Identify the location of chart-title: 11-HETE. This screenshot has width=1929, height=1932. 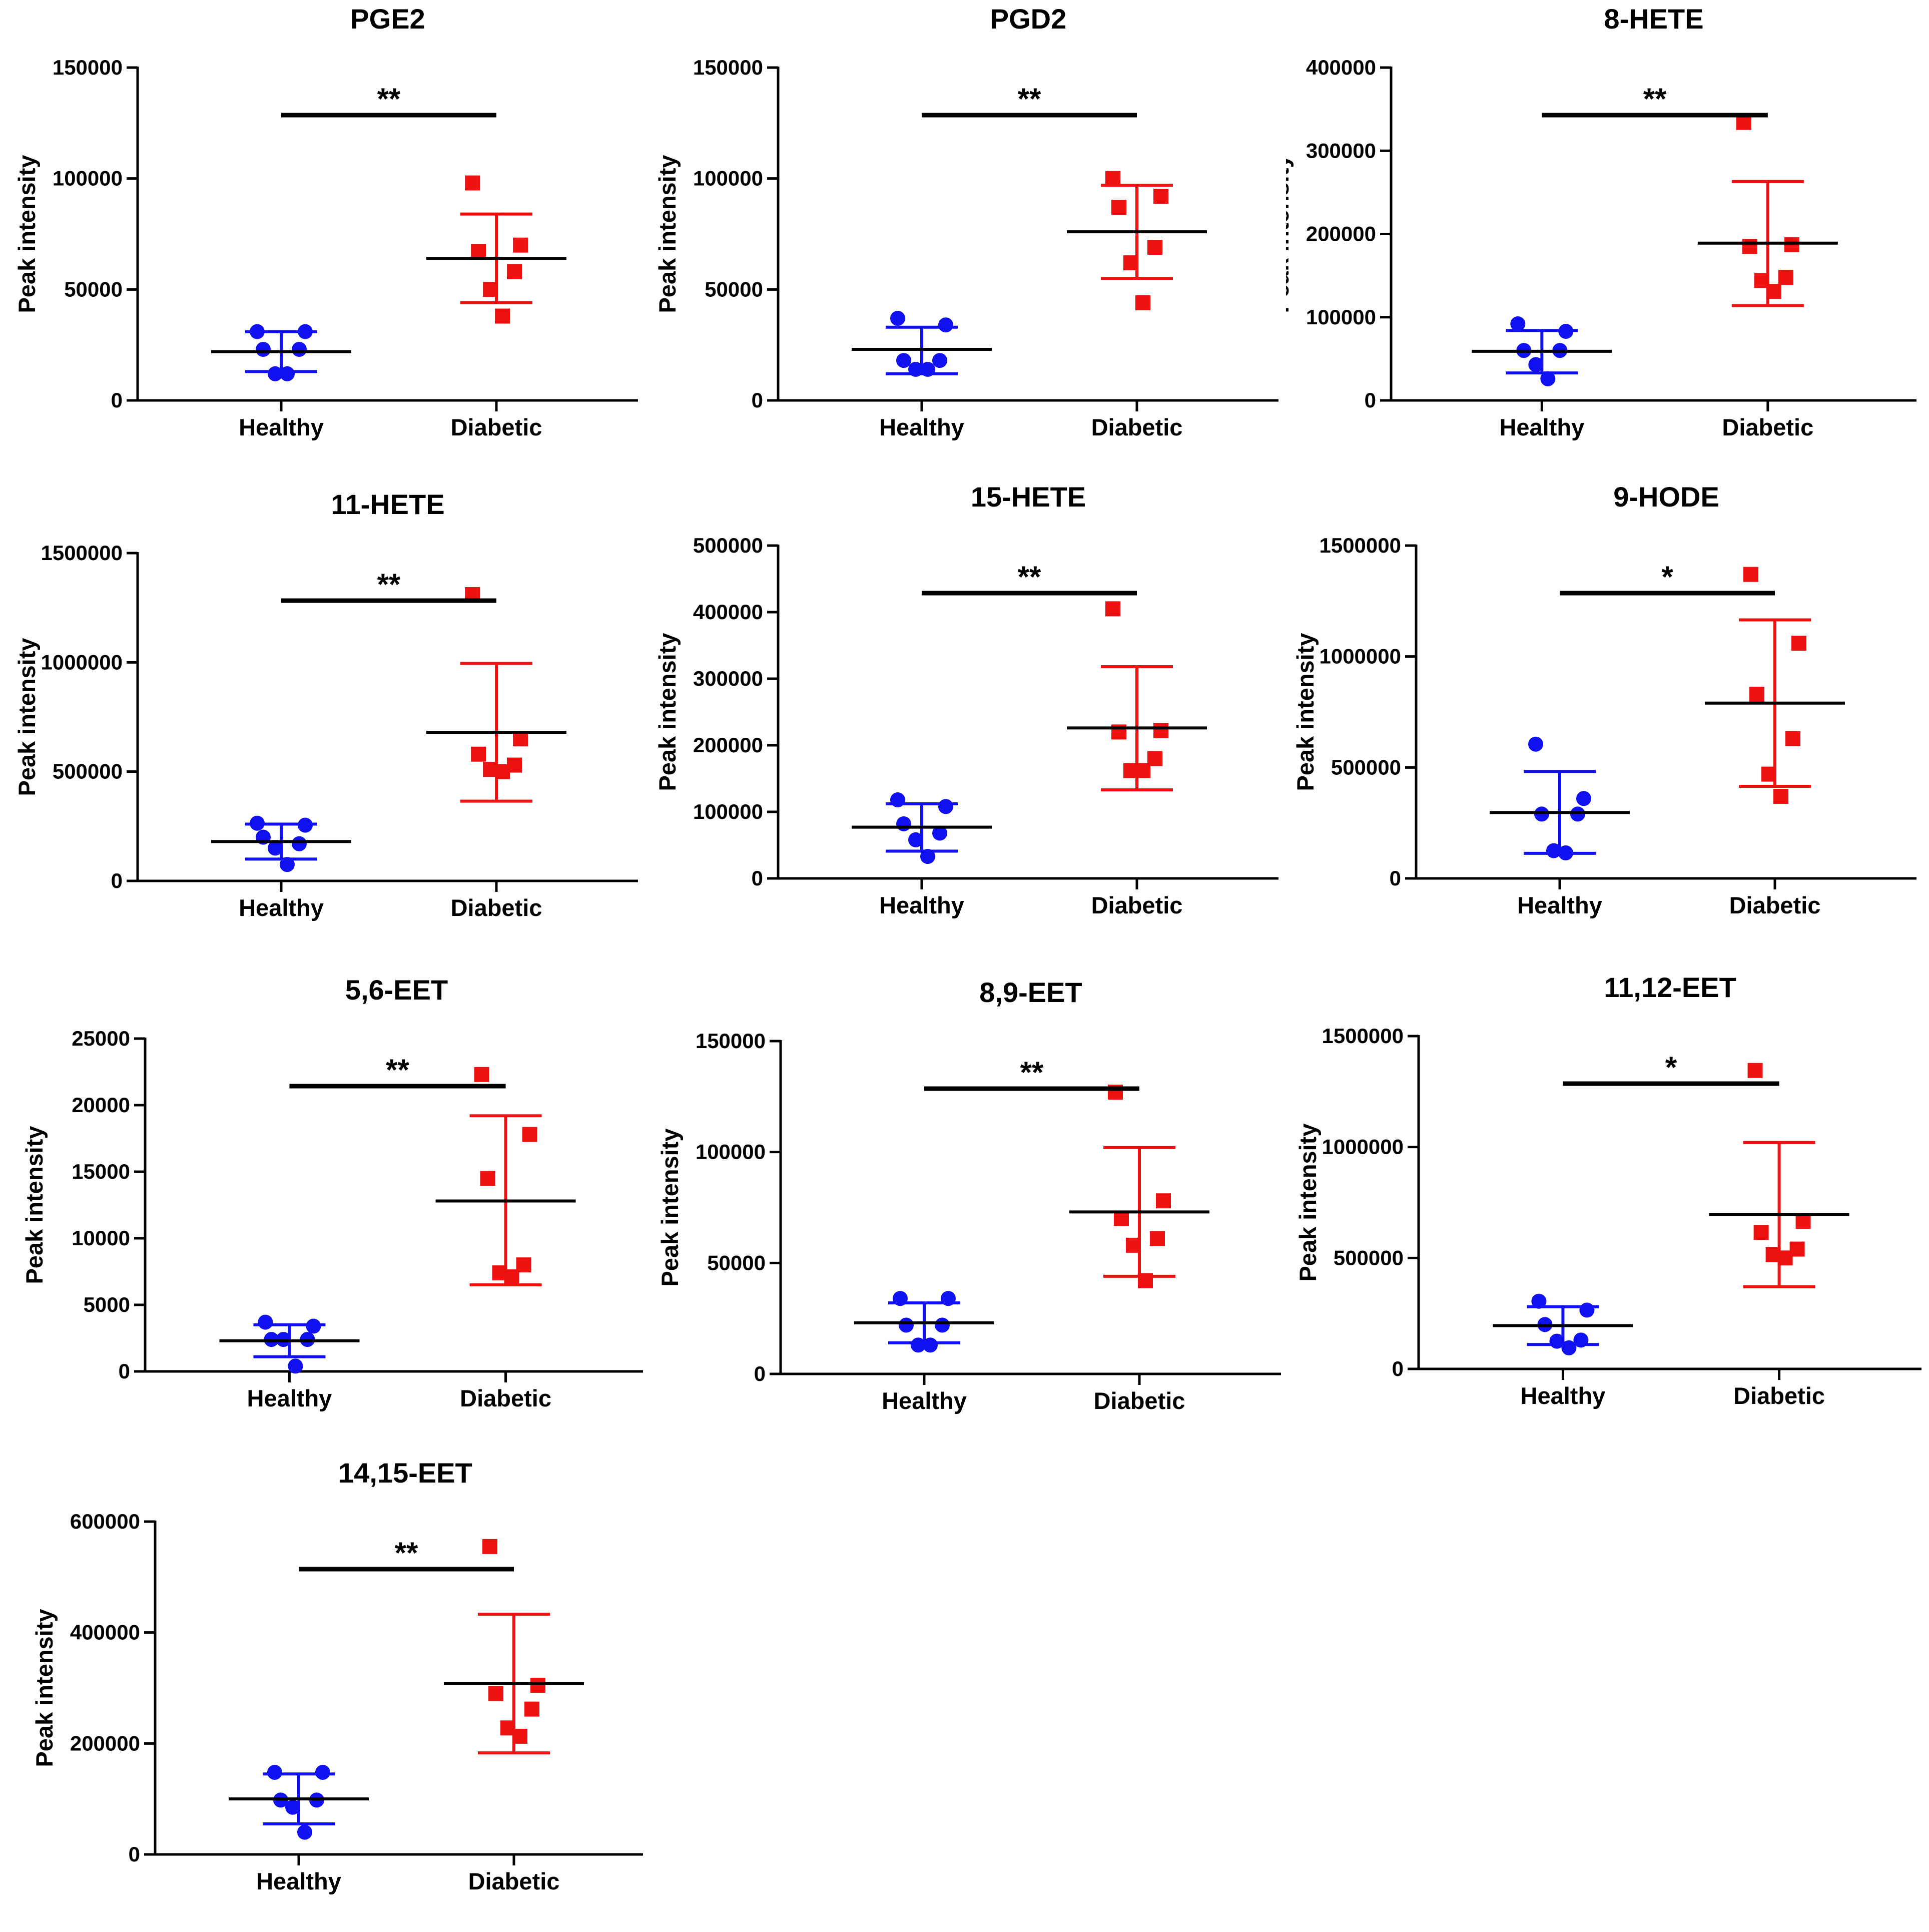
(387, 504).